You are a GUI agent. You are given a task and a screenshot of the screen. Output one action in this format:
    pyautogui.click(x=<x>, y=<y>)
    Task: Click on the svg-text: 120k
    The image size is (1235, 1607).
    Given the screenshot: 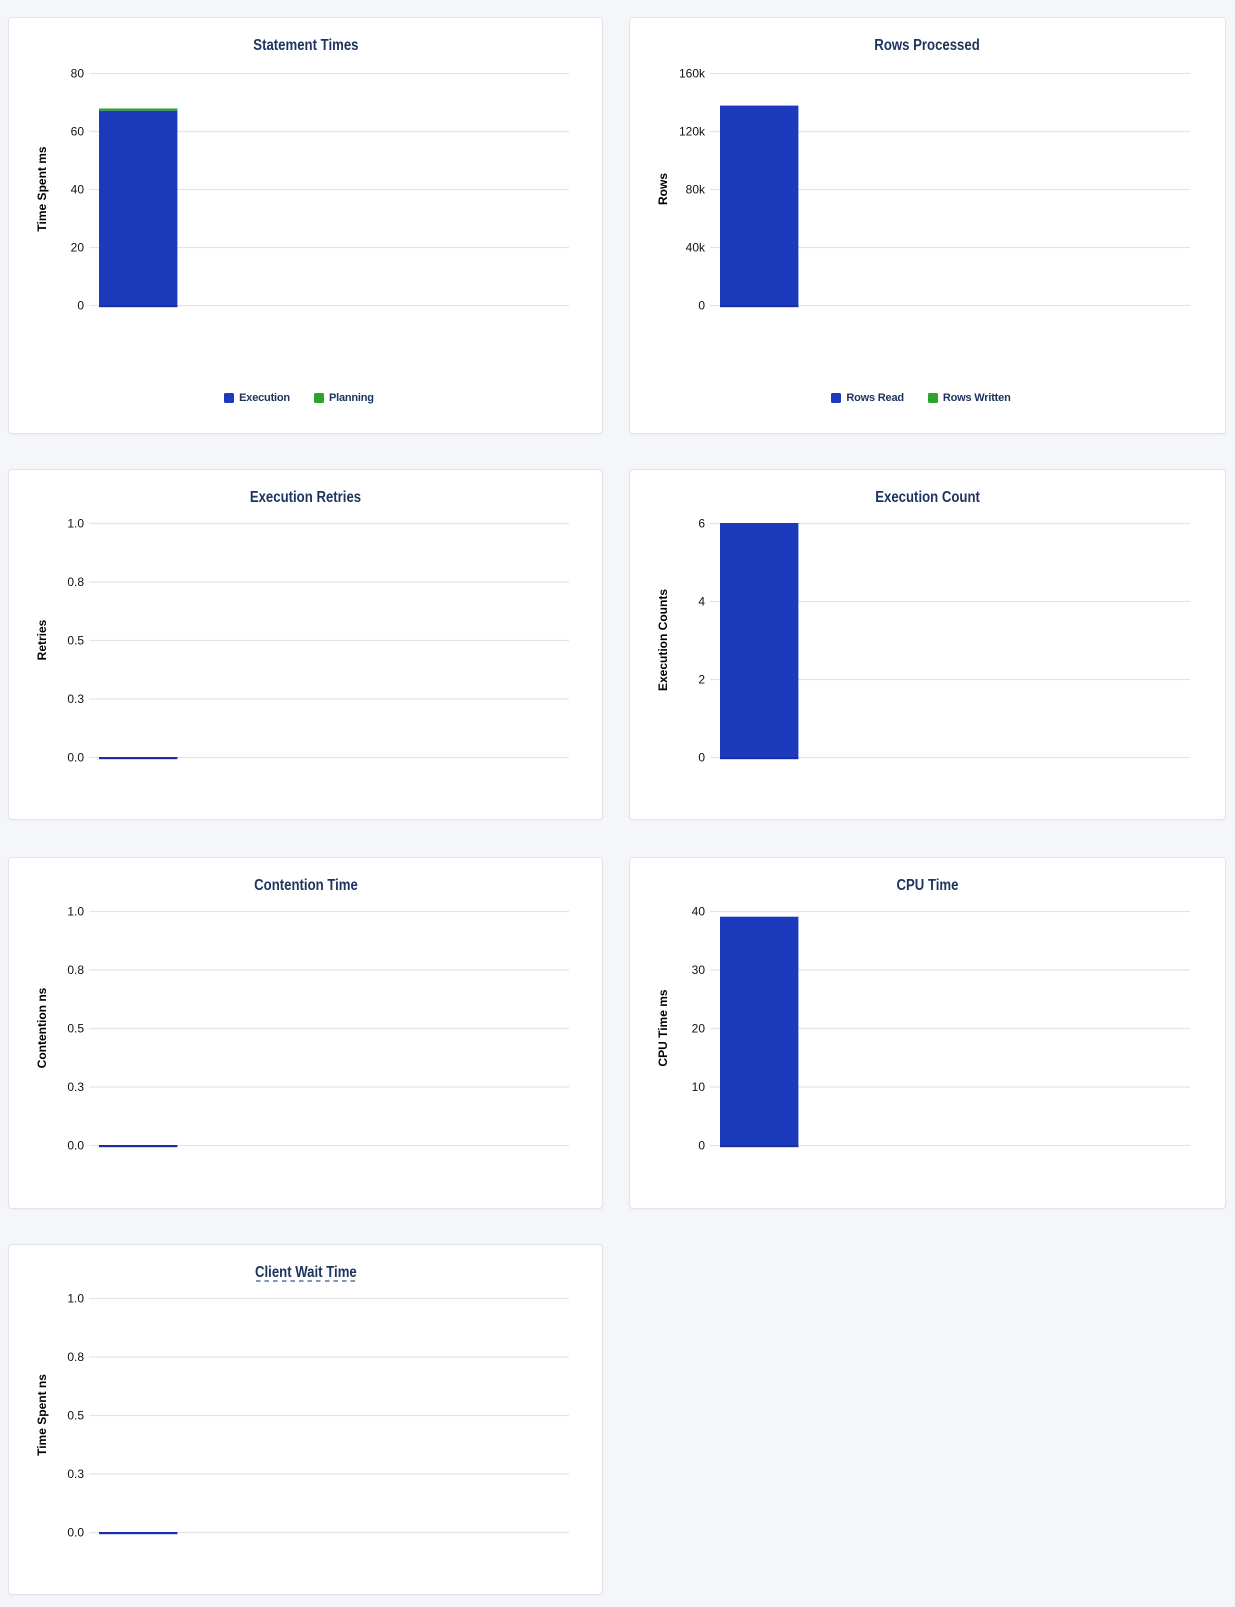 What is the action you would take?
    pyautogui.click(x=692, y=131)
    